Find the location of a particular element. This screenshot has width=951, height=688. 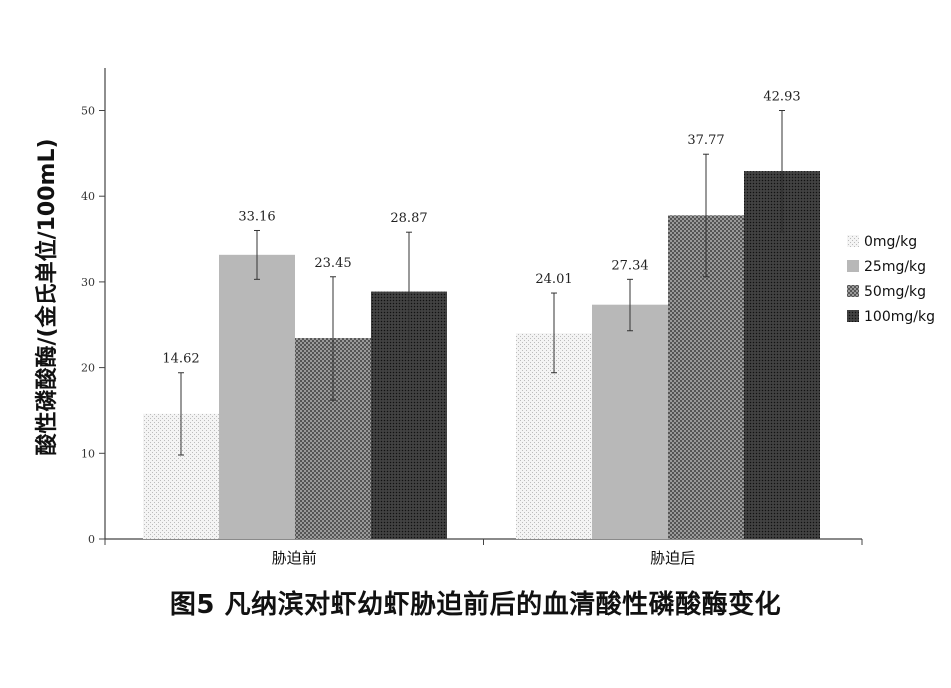

y-tick-label-20: 20 is located at coordinates (88, 368).